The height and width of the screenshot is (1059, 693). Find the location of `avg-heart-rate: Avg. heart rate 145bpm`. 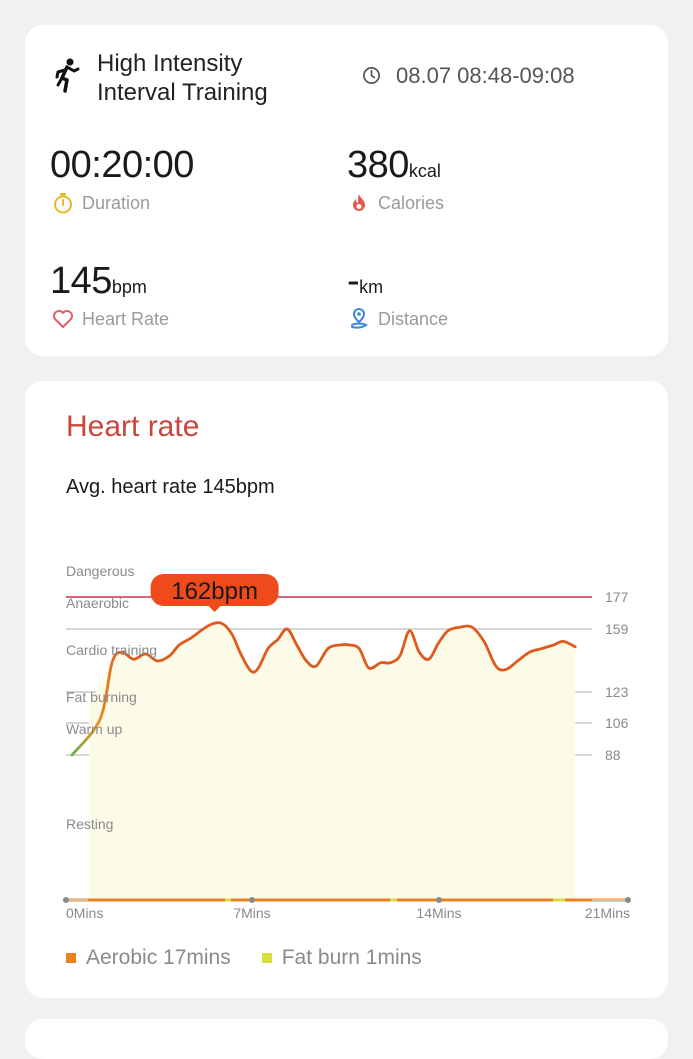

avg-heart-rate: Avg. heart rate 145bpm is located at coordinates (170, 487).